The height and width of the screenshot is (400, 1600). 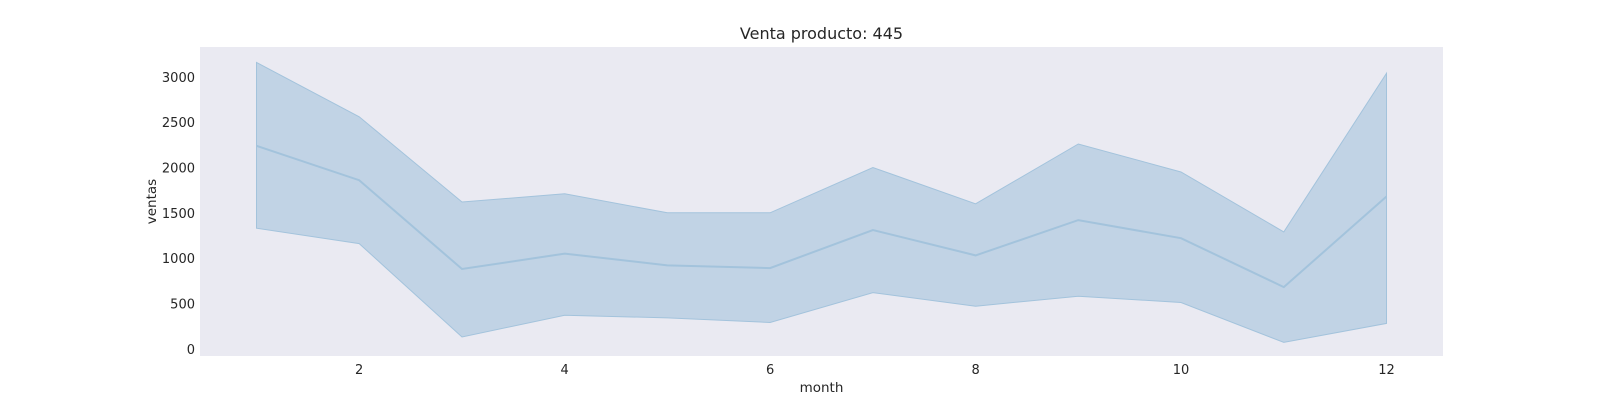 I want to click on y-tick-label: 3000, so click(x=178, y=78).